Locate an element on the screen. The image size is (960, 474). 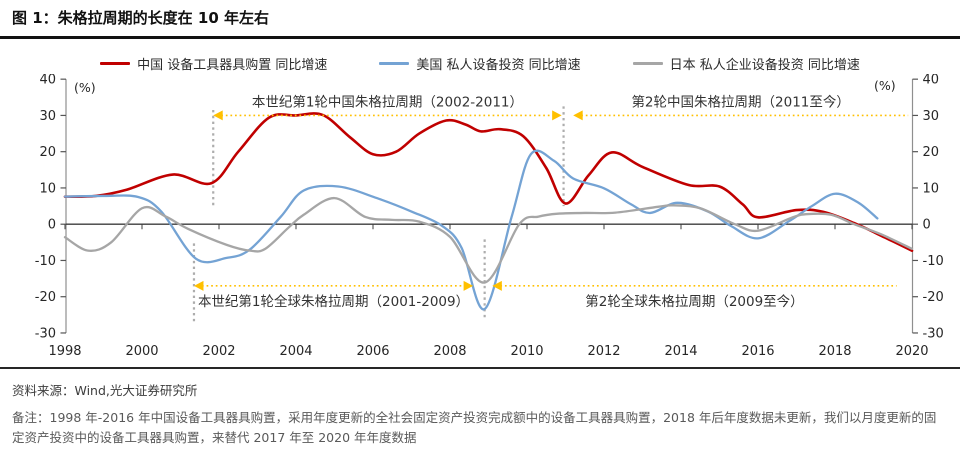
y-tick-label-left: -10 is located at coordinates (45, 260).